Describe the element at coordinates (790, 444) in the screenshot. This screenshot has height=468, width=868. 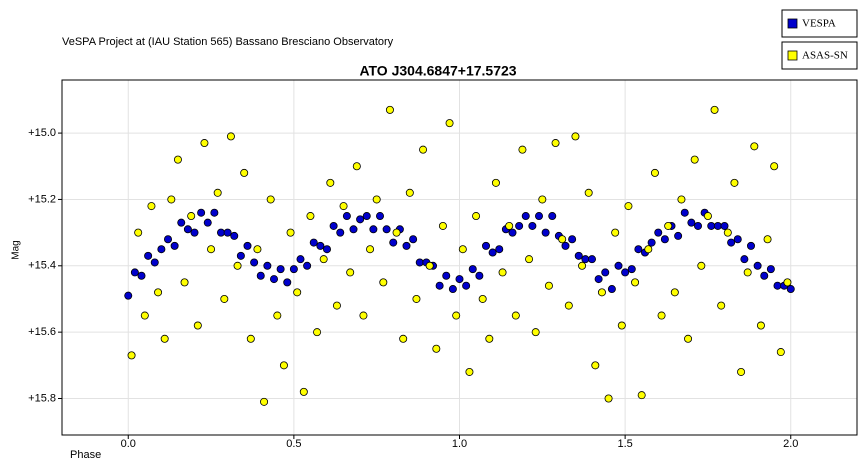
I see `x-tick-label: 2.0` at that location.